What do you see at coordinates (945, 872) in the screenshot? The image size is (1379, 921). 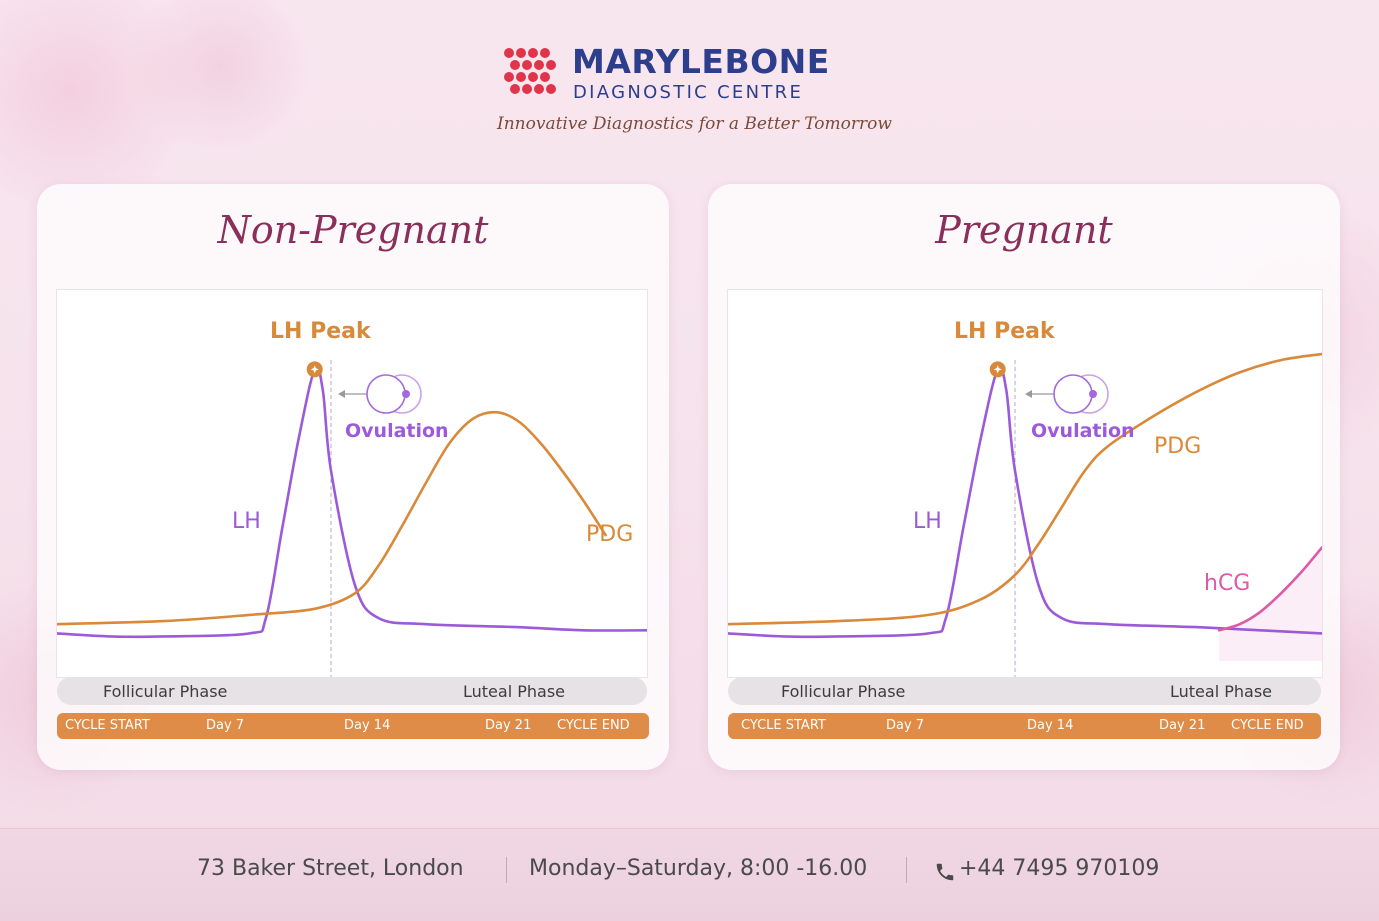 I see `phone-icon` at bounding box center [945, 872].